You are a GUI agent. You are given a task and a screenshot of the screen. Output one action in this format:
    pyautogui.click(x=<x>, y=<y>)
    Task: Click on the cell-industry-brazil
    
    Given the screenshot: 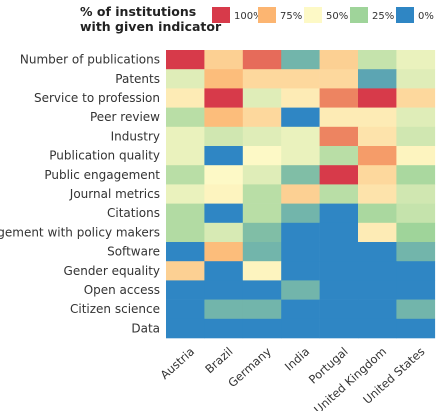 What is the action you would take?
    pyautogui.click(x=224, y=136)
    